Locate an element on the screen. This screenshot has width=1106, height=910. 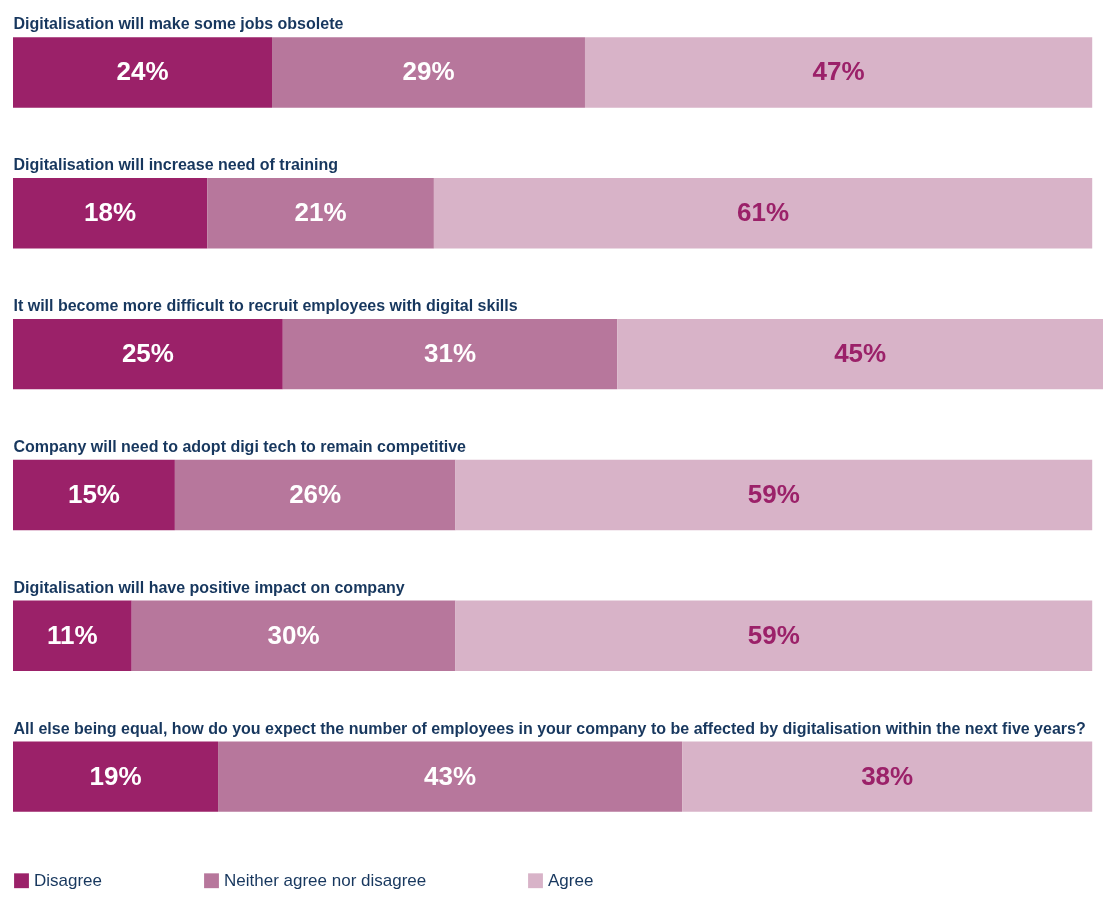
data-label: 19% is located at coordinates (115, 775).